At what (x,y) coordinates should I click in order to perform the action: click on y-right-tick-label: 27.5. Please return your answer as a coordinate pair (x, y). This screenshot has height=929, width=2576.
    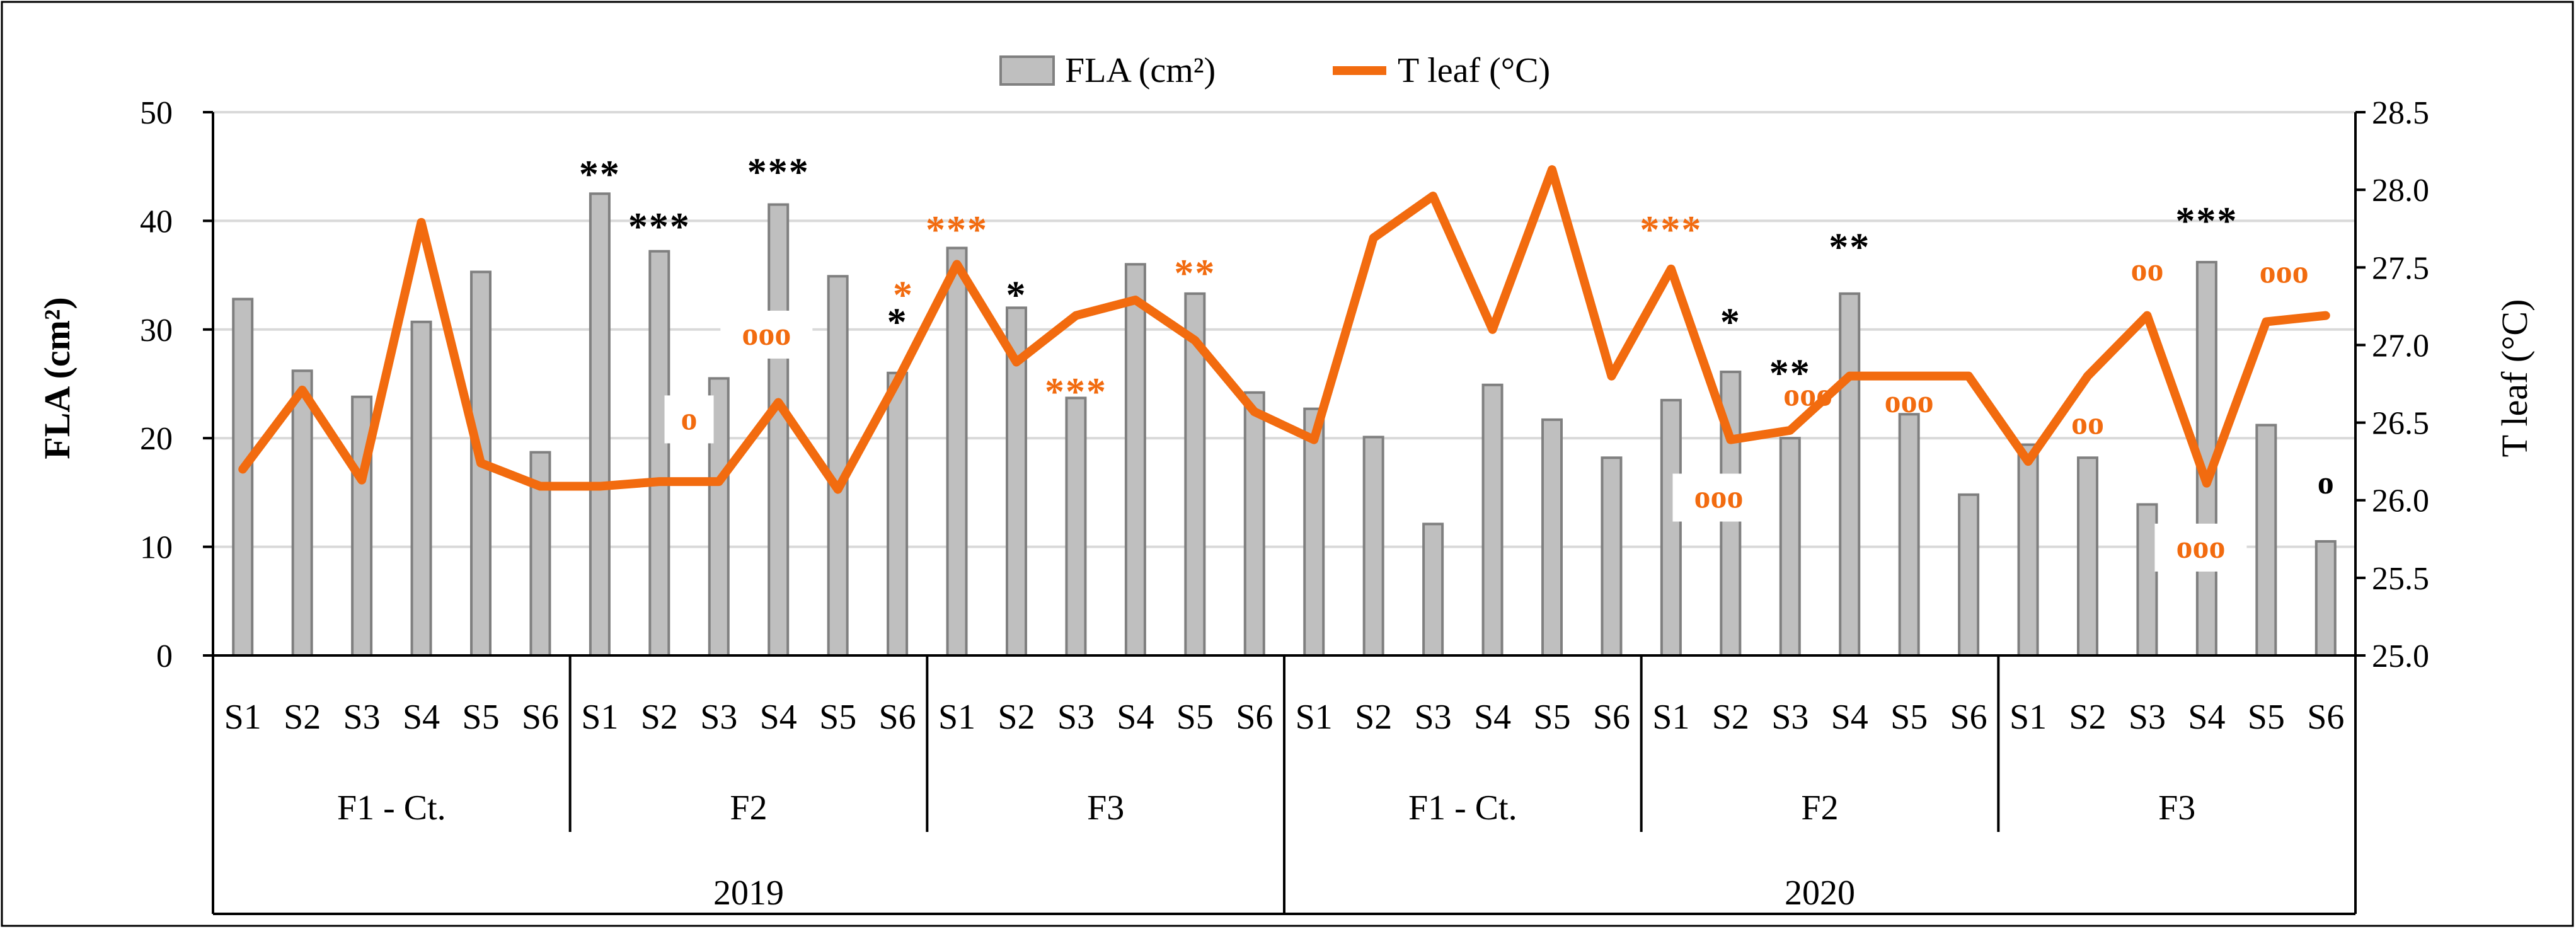
    Looking at the image, I should click on (2400, 268).